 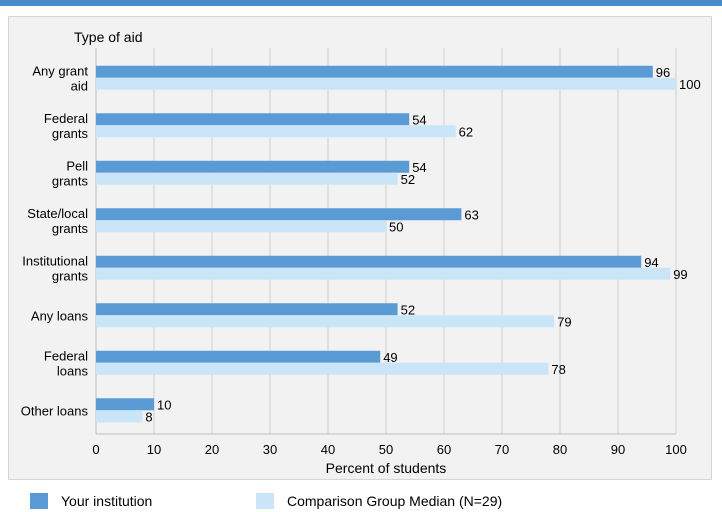 I want to click on x-tick-label: 90, so click(x=618, y=449).